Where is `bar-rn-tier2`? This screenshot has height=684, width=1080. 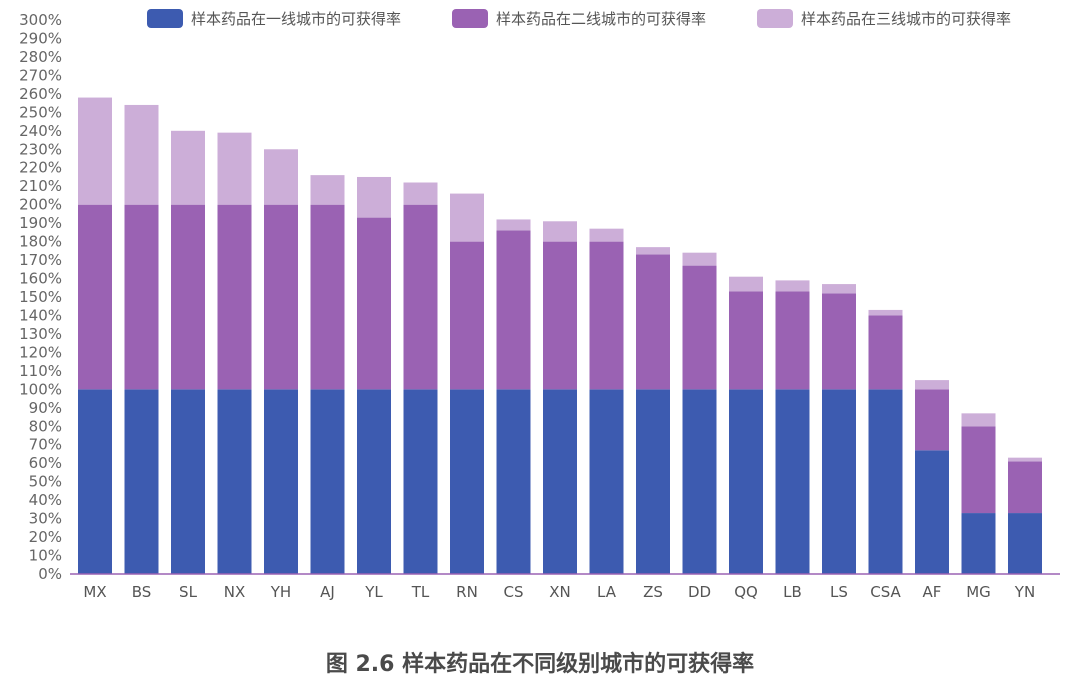
bar-rn-tier2 is located at coordinates (467, 315).